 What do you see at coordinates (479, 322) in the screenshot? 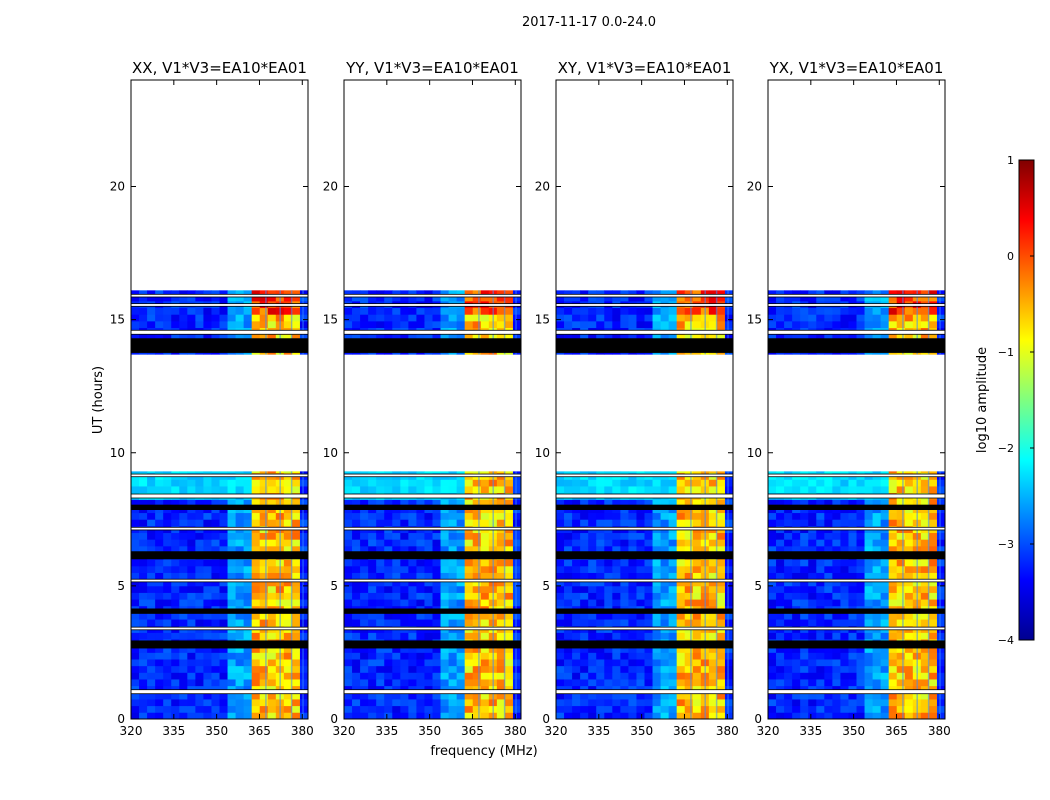
I see `subband-divider` at bounding box center [479, 322].